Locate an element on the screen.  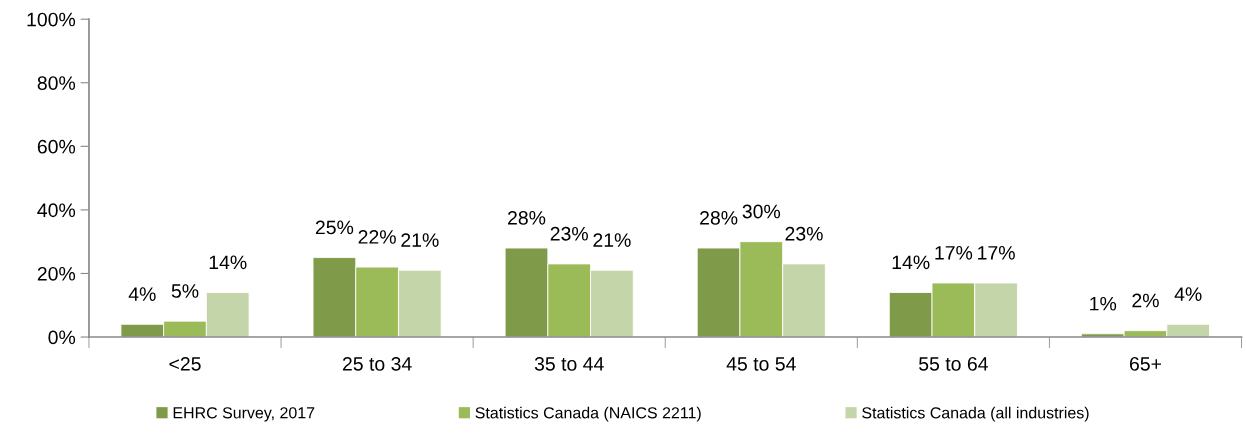
x-tick-label: 45 to 54 is located at coordinates (761, 364).